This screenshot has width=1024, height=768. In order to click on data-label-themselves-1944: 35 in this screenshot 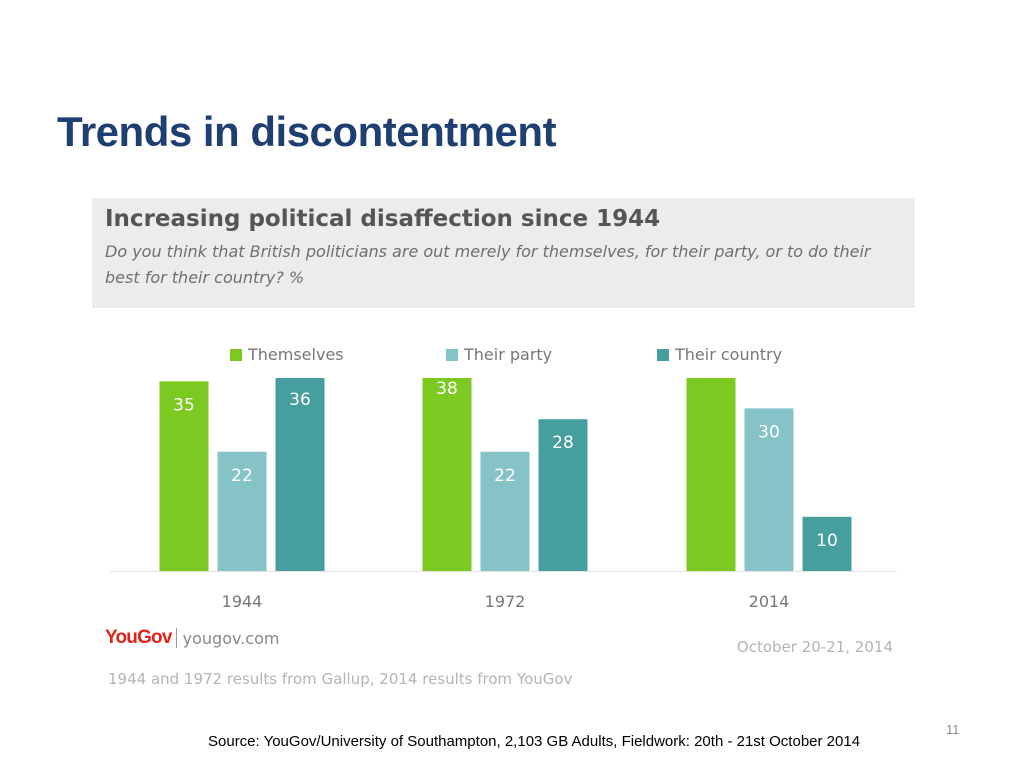, I will do `click(184, 405)`.